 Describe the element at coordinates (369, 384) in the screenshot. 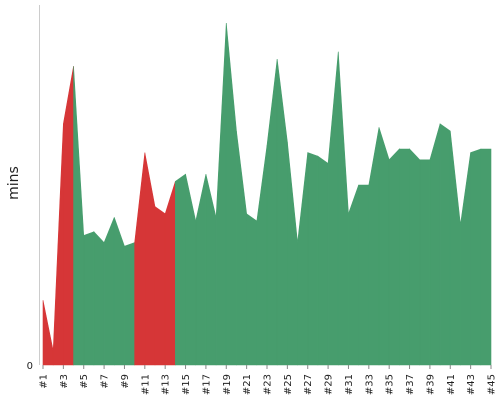

I see `x-tick-label: #33` at that location.